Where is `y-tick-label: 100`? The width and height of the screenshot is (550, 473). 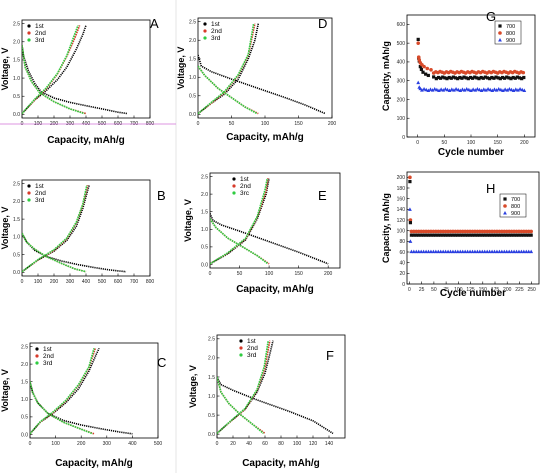 y-tick-label: 100 is located at coordinates (401, 119).